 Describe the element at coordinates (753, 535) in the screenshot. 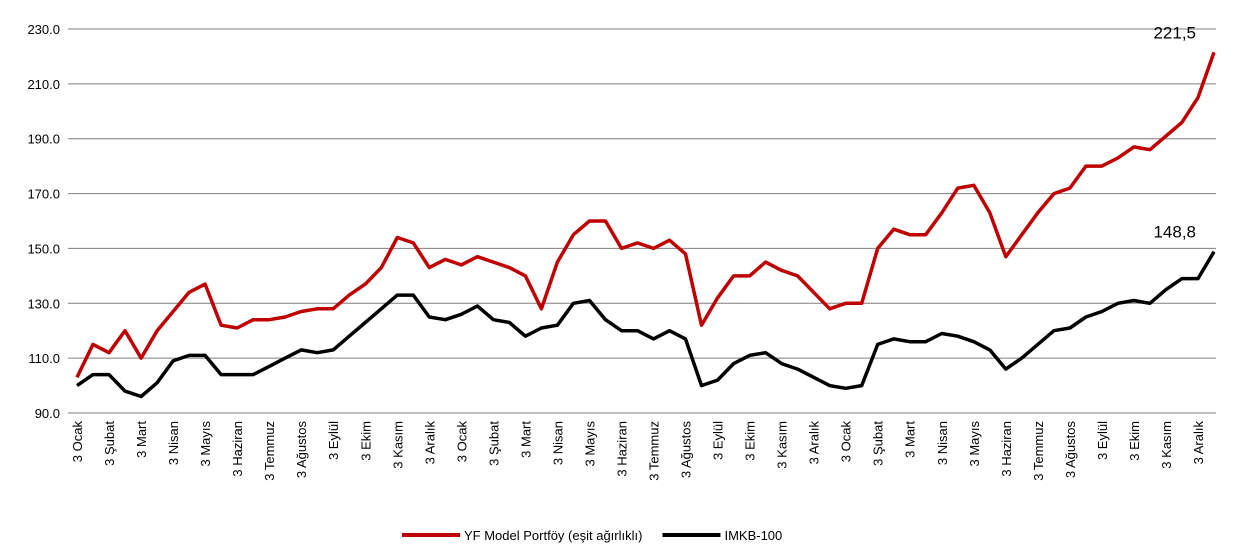

I see `legend-label: IMKB-100` at that location.